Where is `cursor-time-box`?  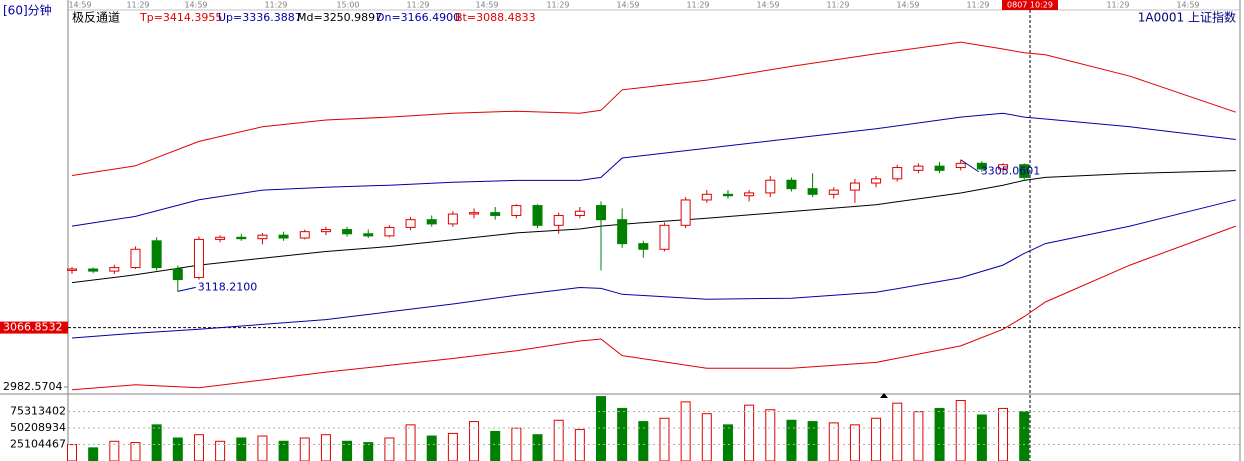 cursor-time-box is located at coordinates (1030, 5).